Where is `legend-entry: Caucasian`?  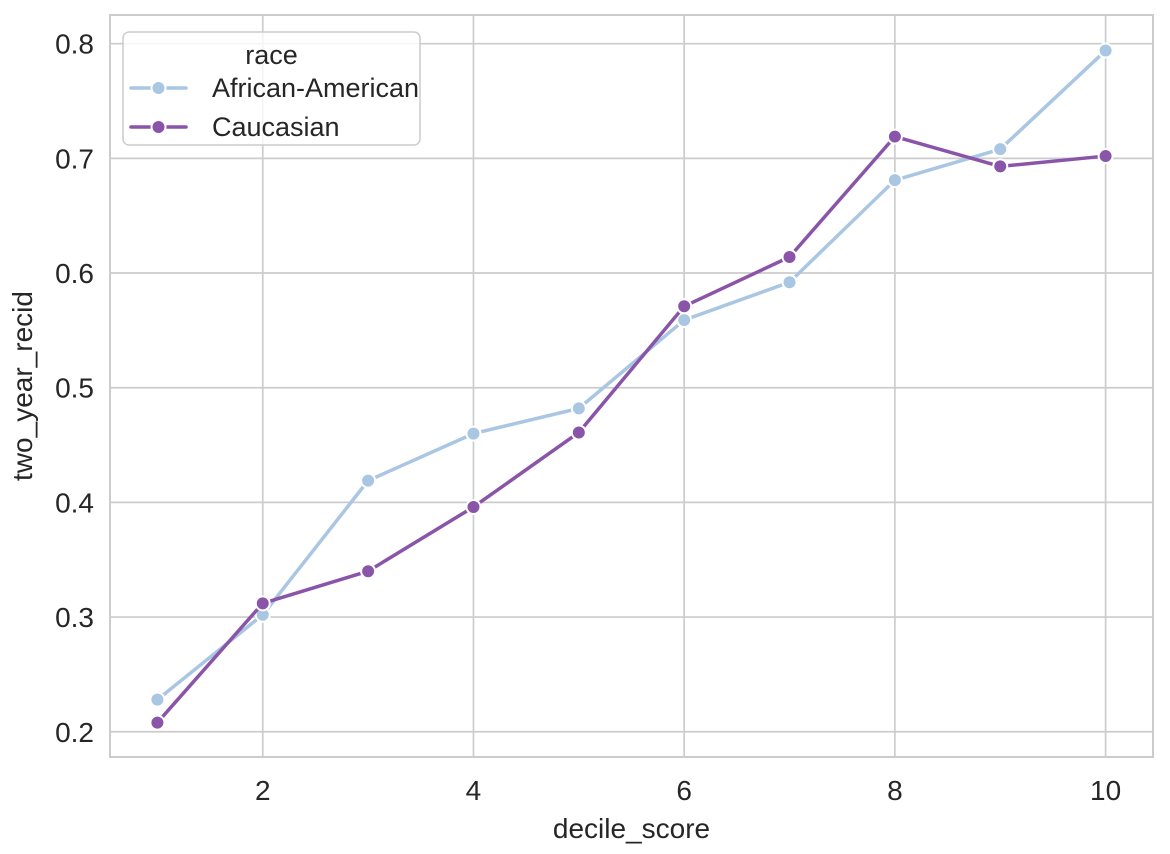
legend-entry: Caucasian is located at coordinates (234, 127).